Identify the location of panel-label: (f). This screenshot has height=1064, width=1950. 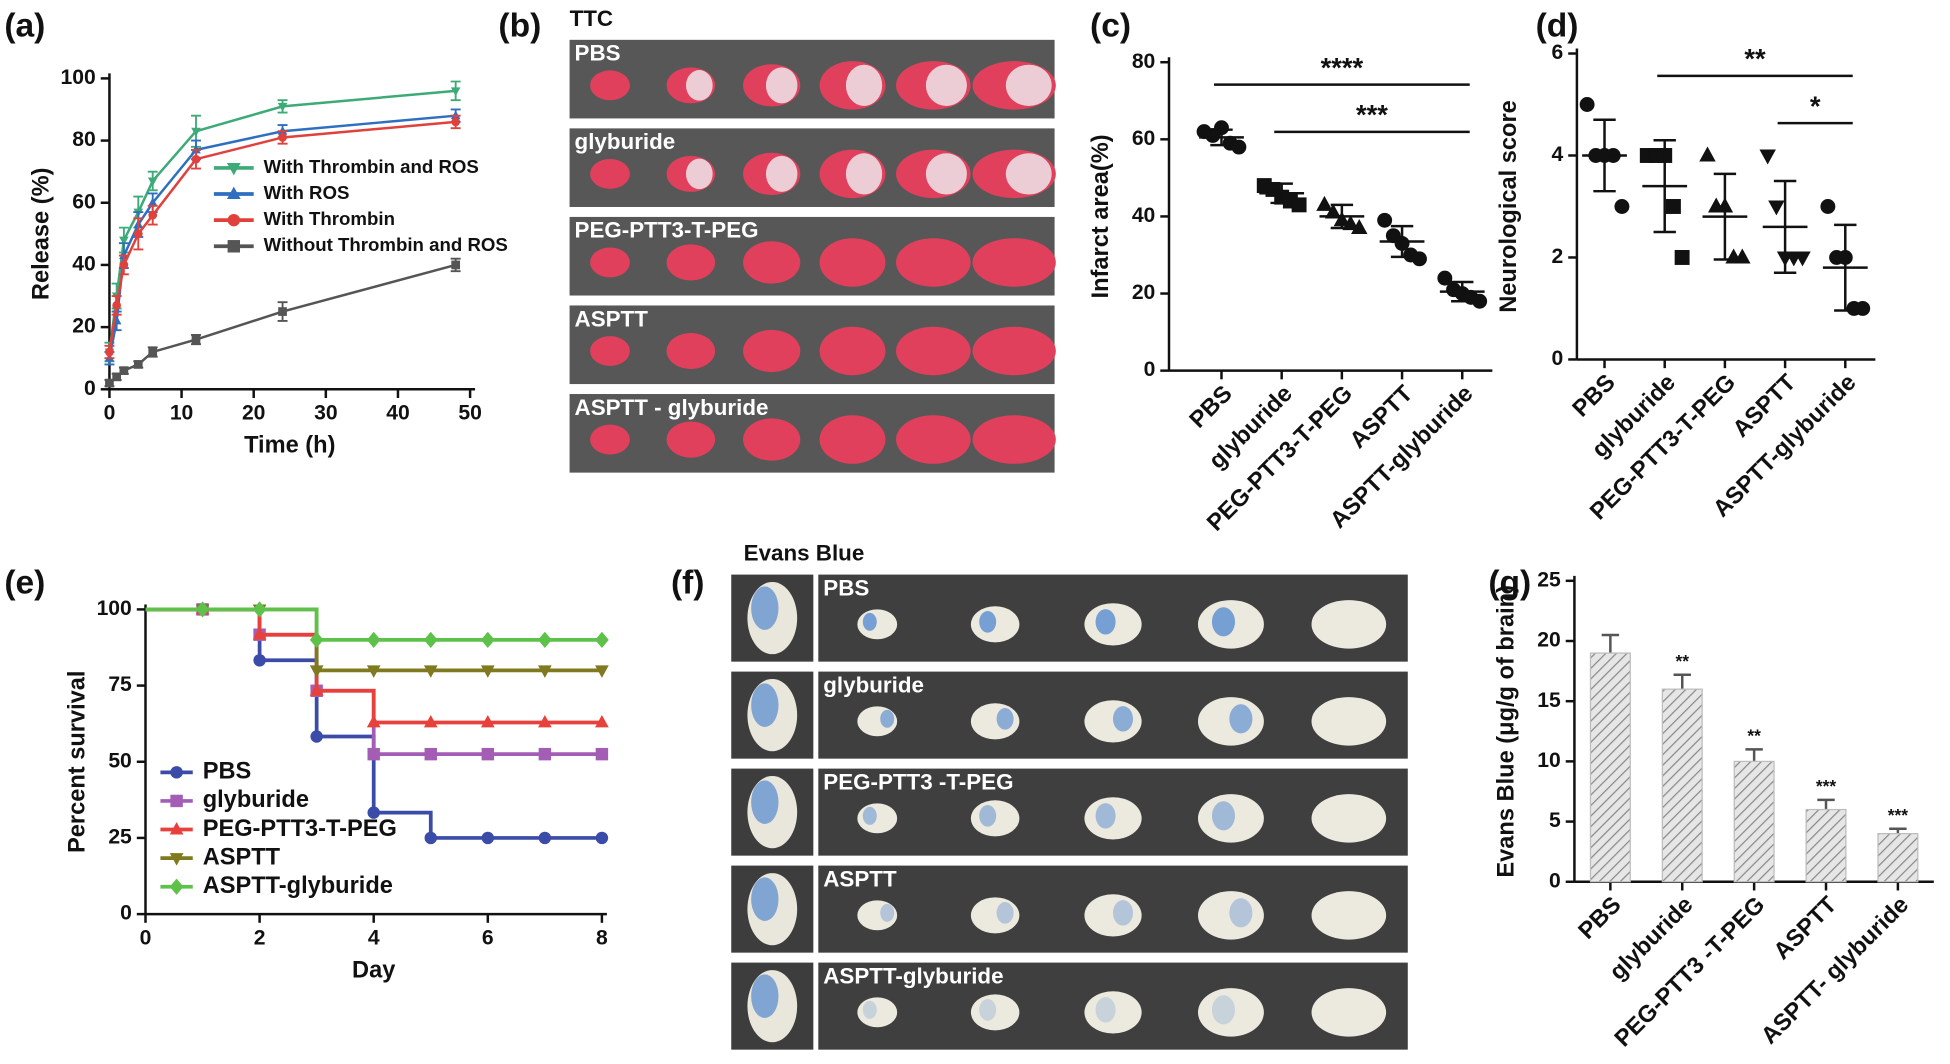
(688, 582).